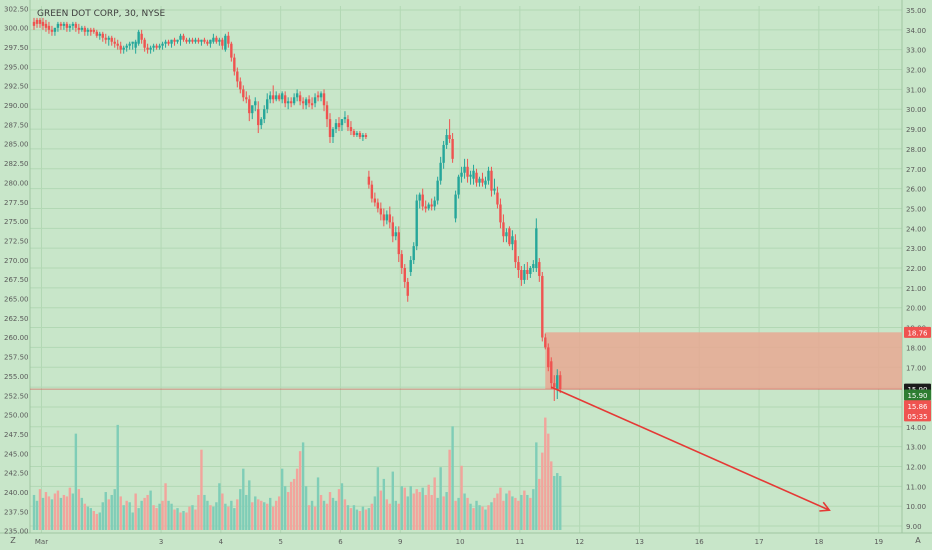  I want to click on right-axis-tick: 35.00, so click(916, 11).